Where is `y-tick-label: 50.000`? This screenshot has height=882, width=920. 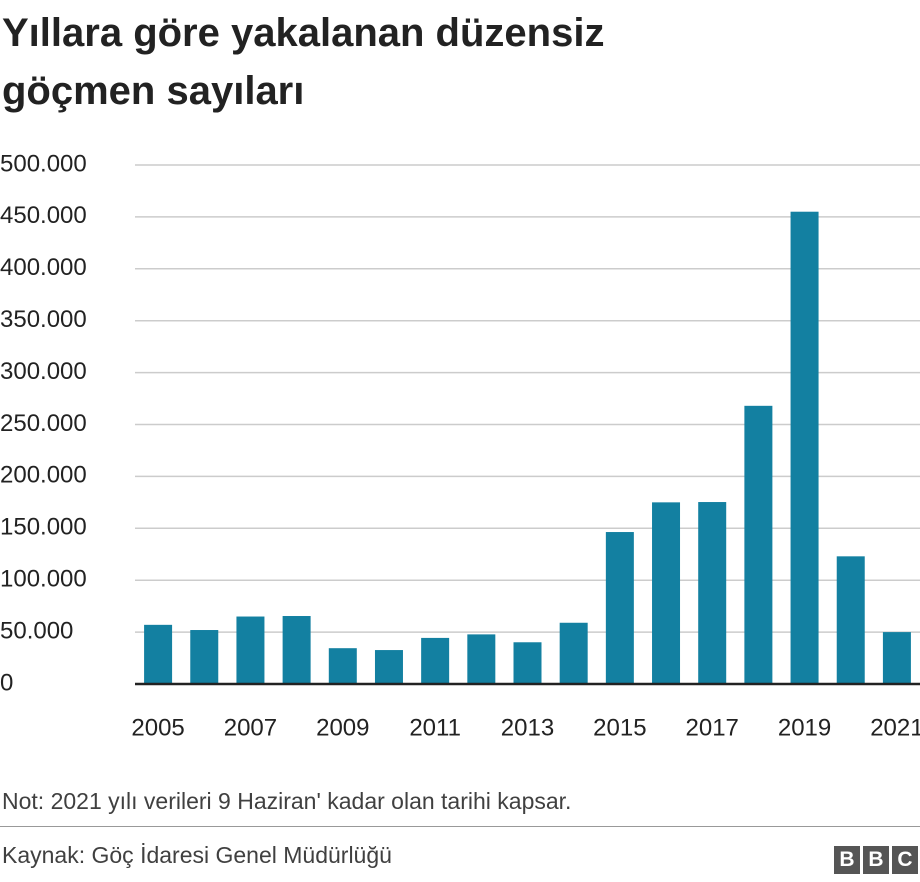 y-tick-label: 50.000 is located at coordinates (36, 630).